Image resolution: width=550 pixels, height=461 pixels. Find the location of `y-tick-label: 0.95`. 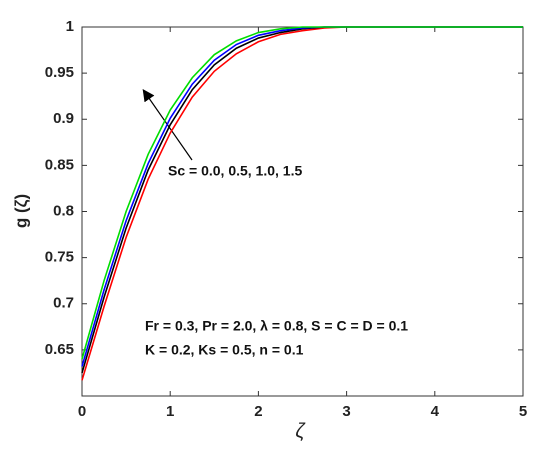

y-tick-label: 0.95 is located at coordinates (59, 72).